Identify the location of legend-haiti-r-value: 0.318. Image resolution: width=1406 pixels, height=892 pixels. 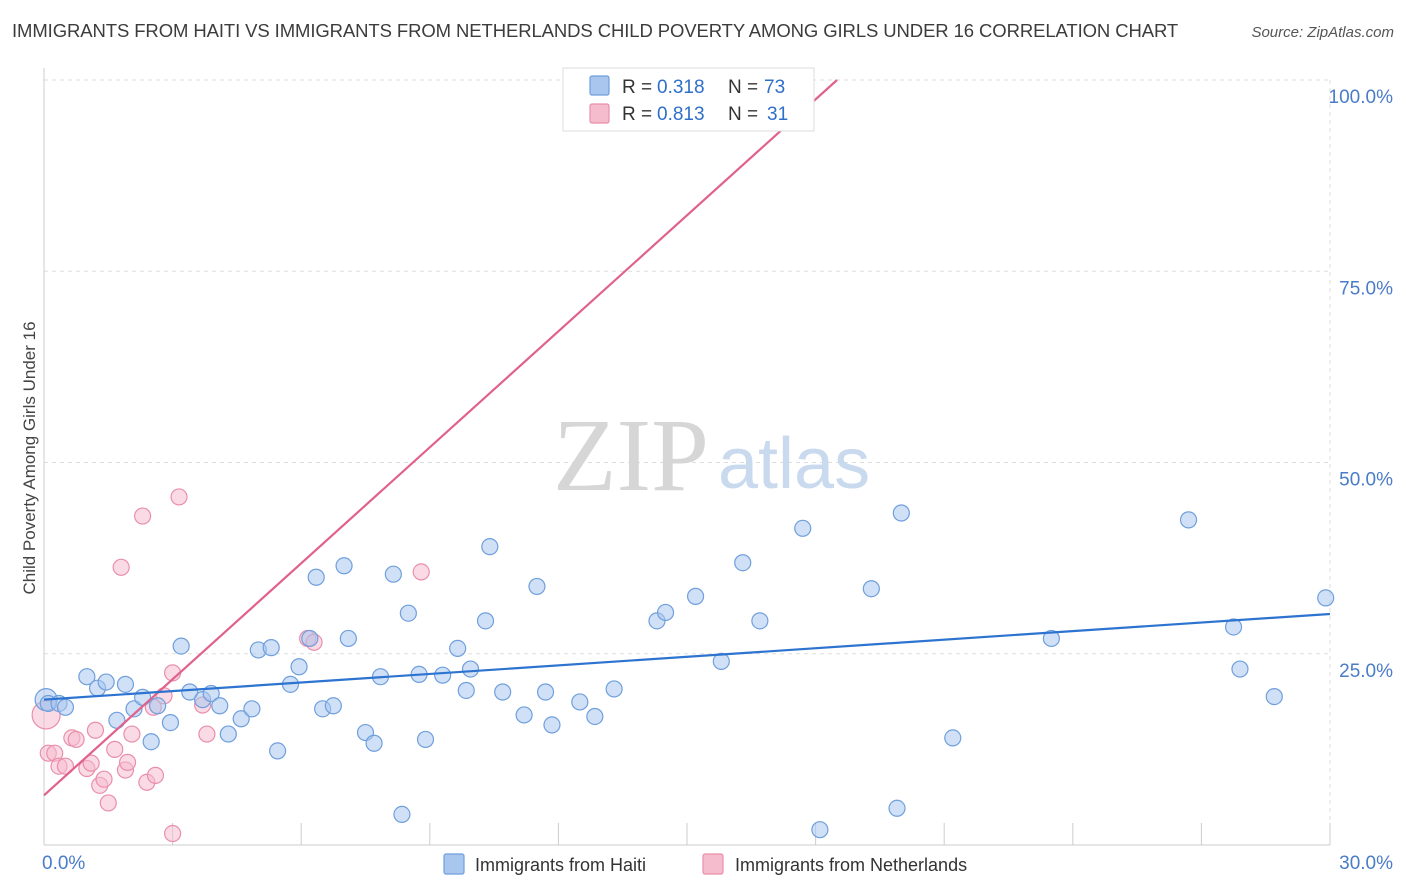
(681, 87).